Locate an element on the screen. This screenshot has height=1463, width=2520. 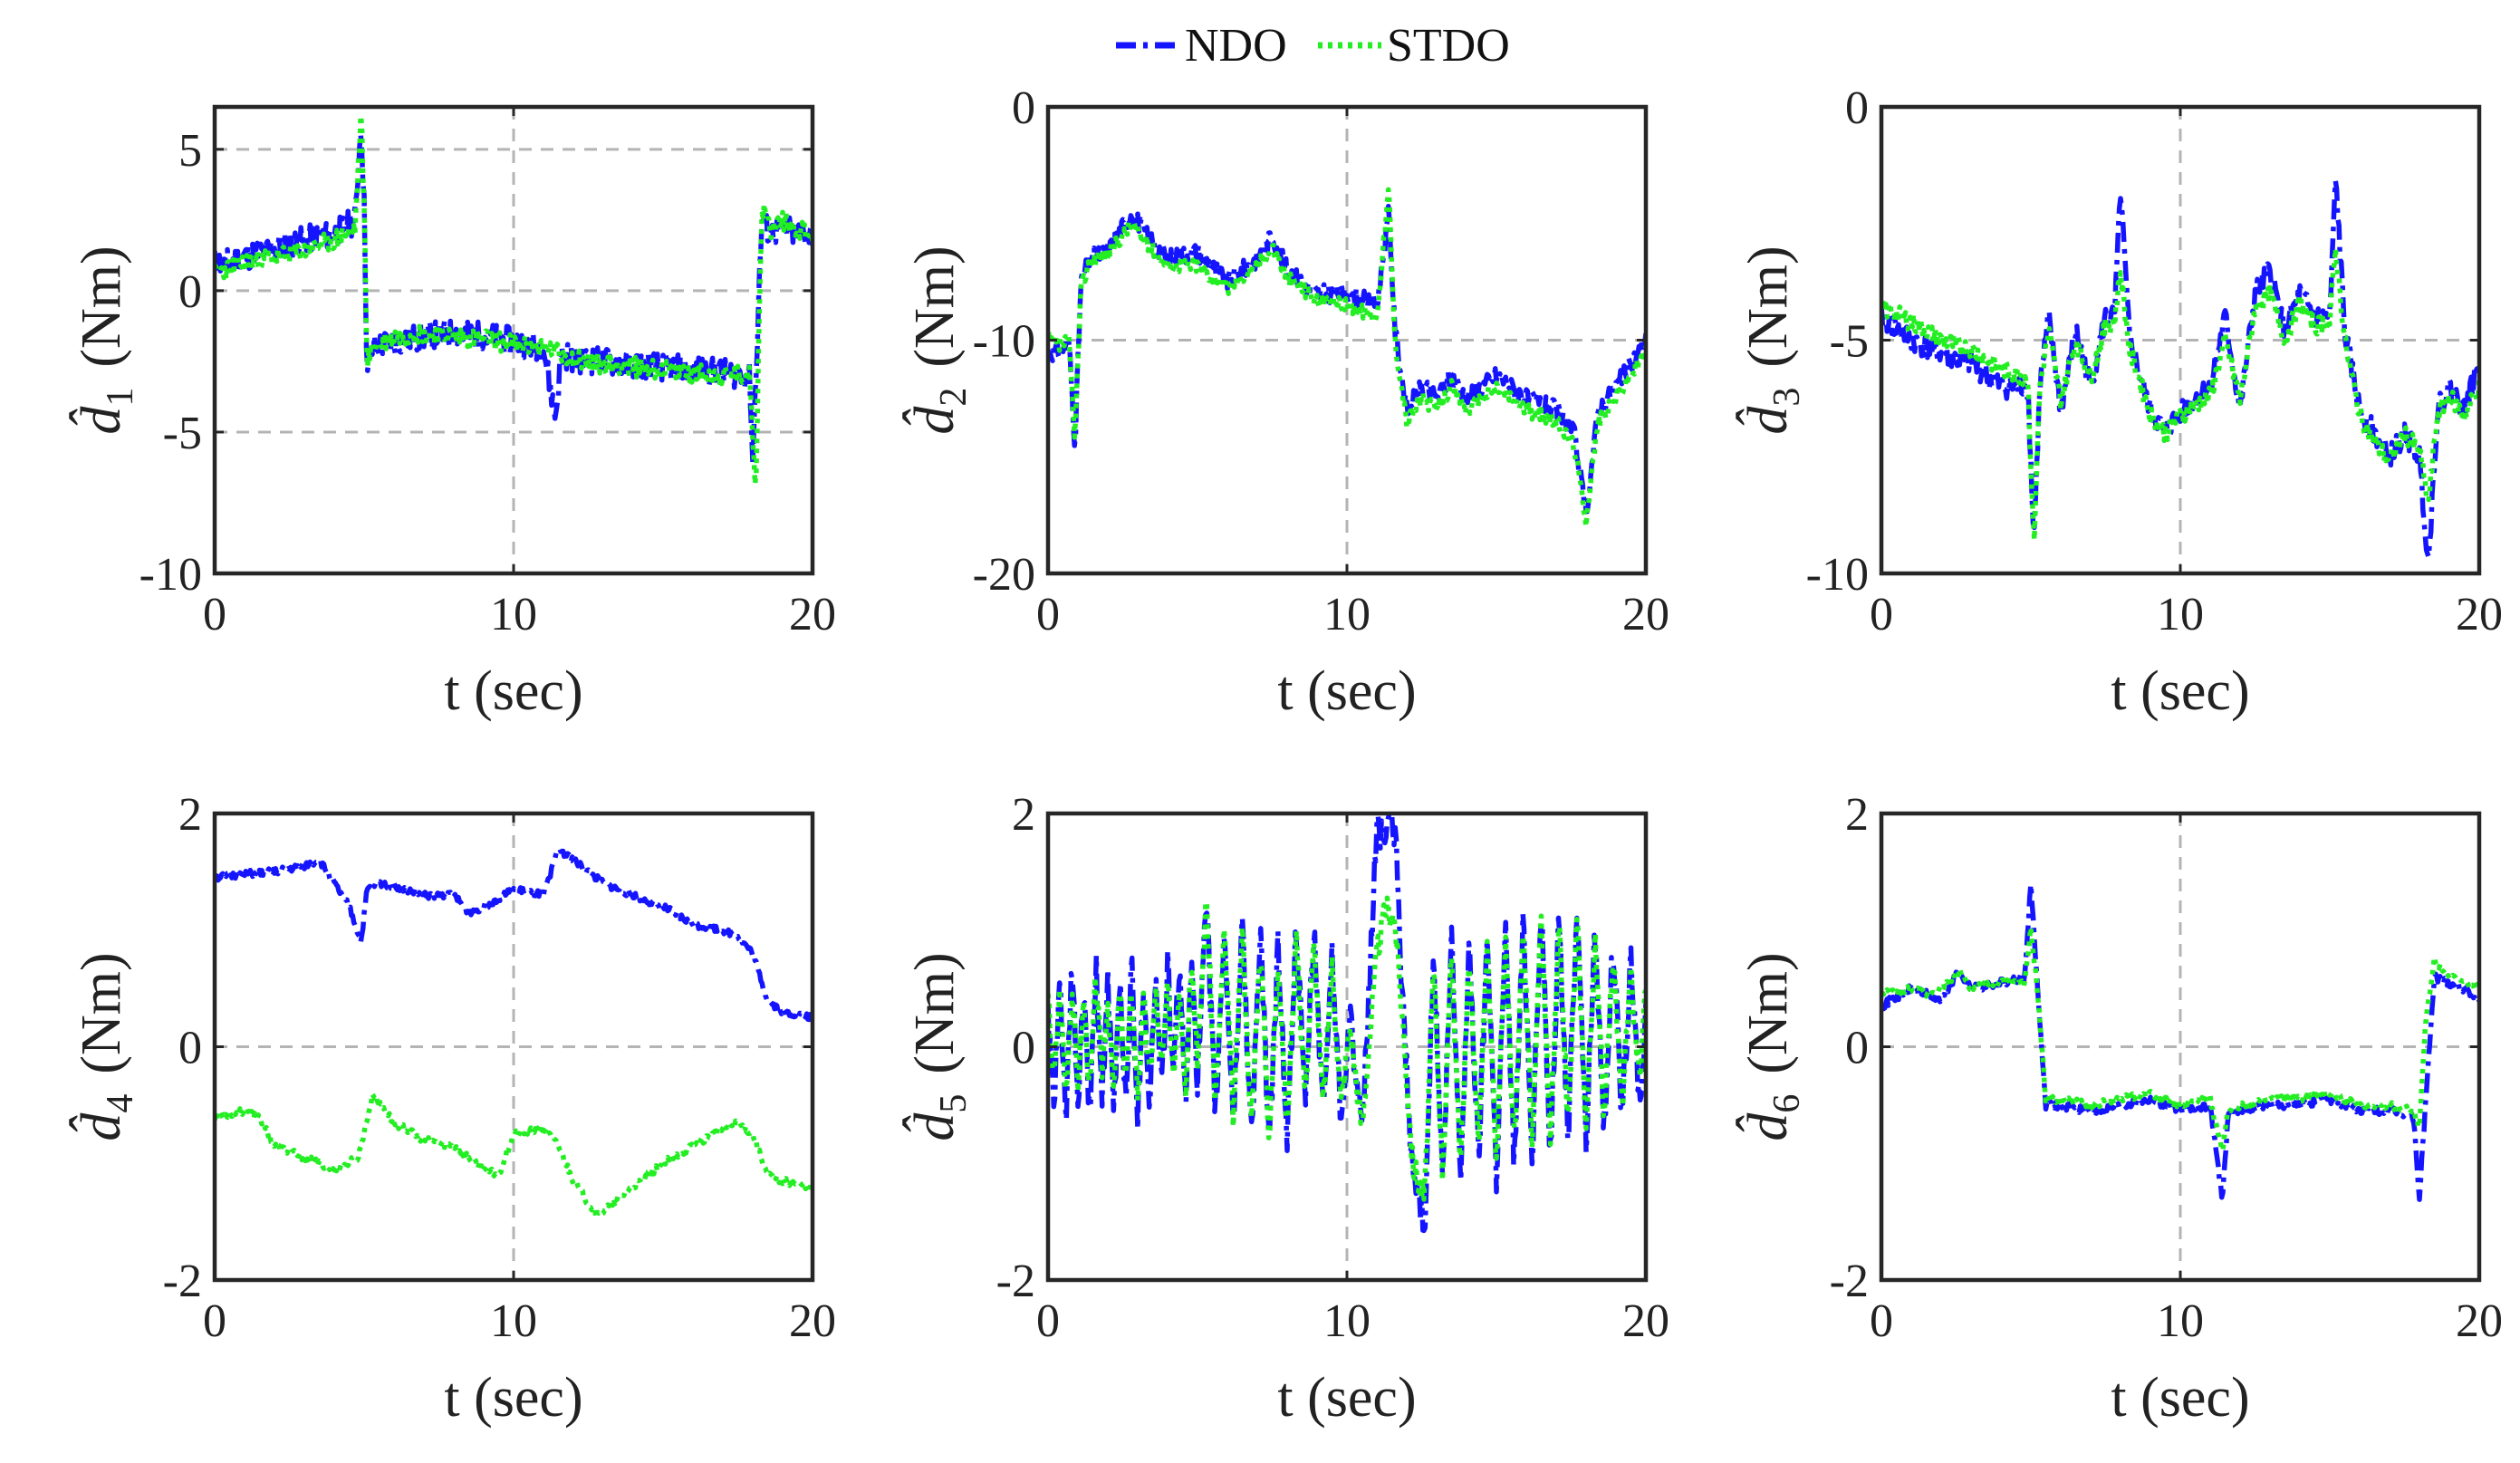
legend-stdo-label: STDO is located at coordinates (1448, 46).